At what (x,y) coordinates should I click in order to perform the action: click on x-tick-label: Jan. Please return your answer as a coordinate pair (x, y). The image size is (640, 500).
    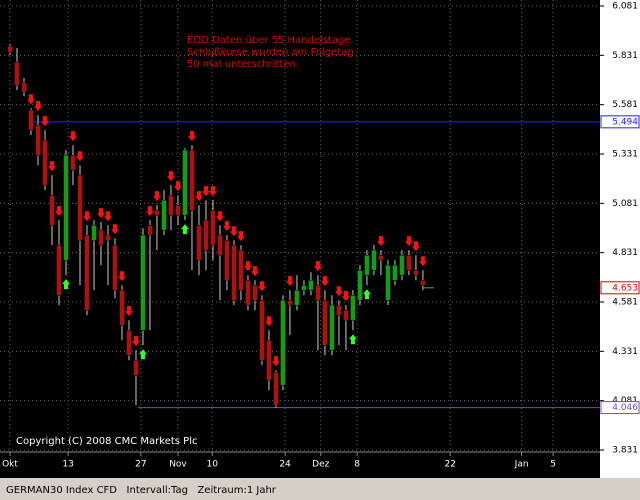
    Looking at the image, I should click on (521, 465).